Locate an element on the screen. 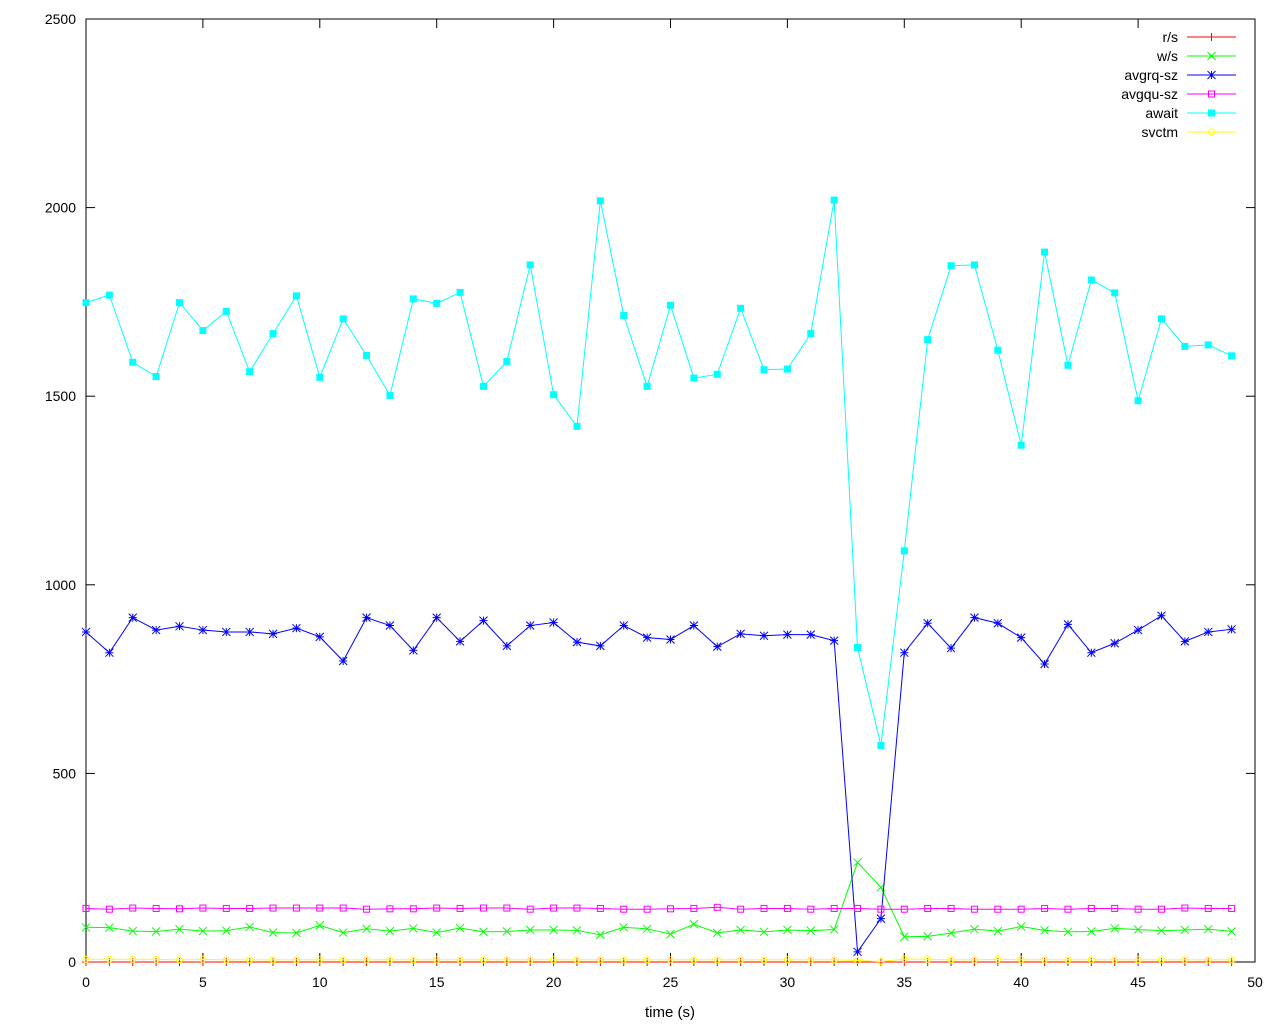  legend-item-w-s: w/s is located at coordinates (1196, 56).